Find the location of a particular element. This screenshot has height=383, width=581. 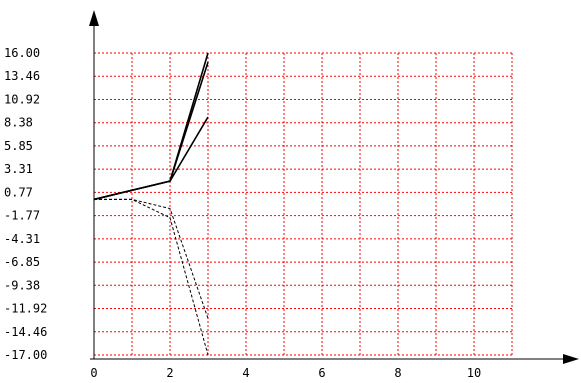

x-tick-label: 0 is located at coordinates (93, 373).